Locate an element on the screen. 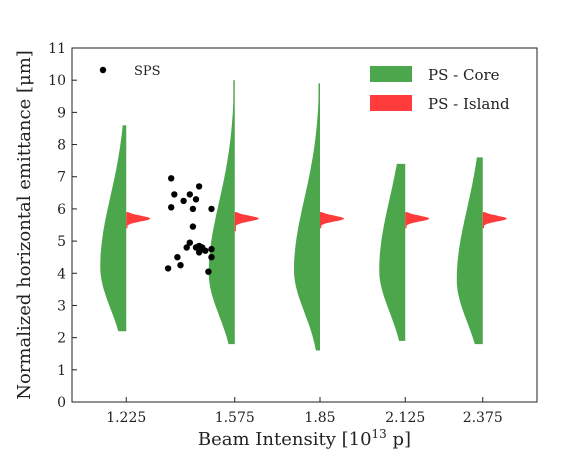 Image resolution: width=586 pixels, height=460 pixels. legend-swatch-core is located at coordinates (391, 74).